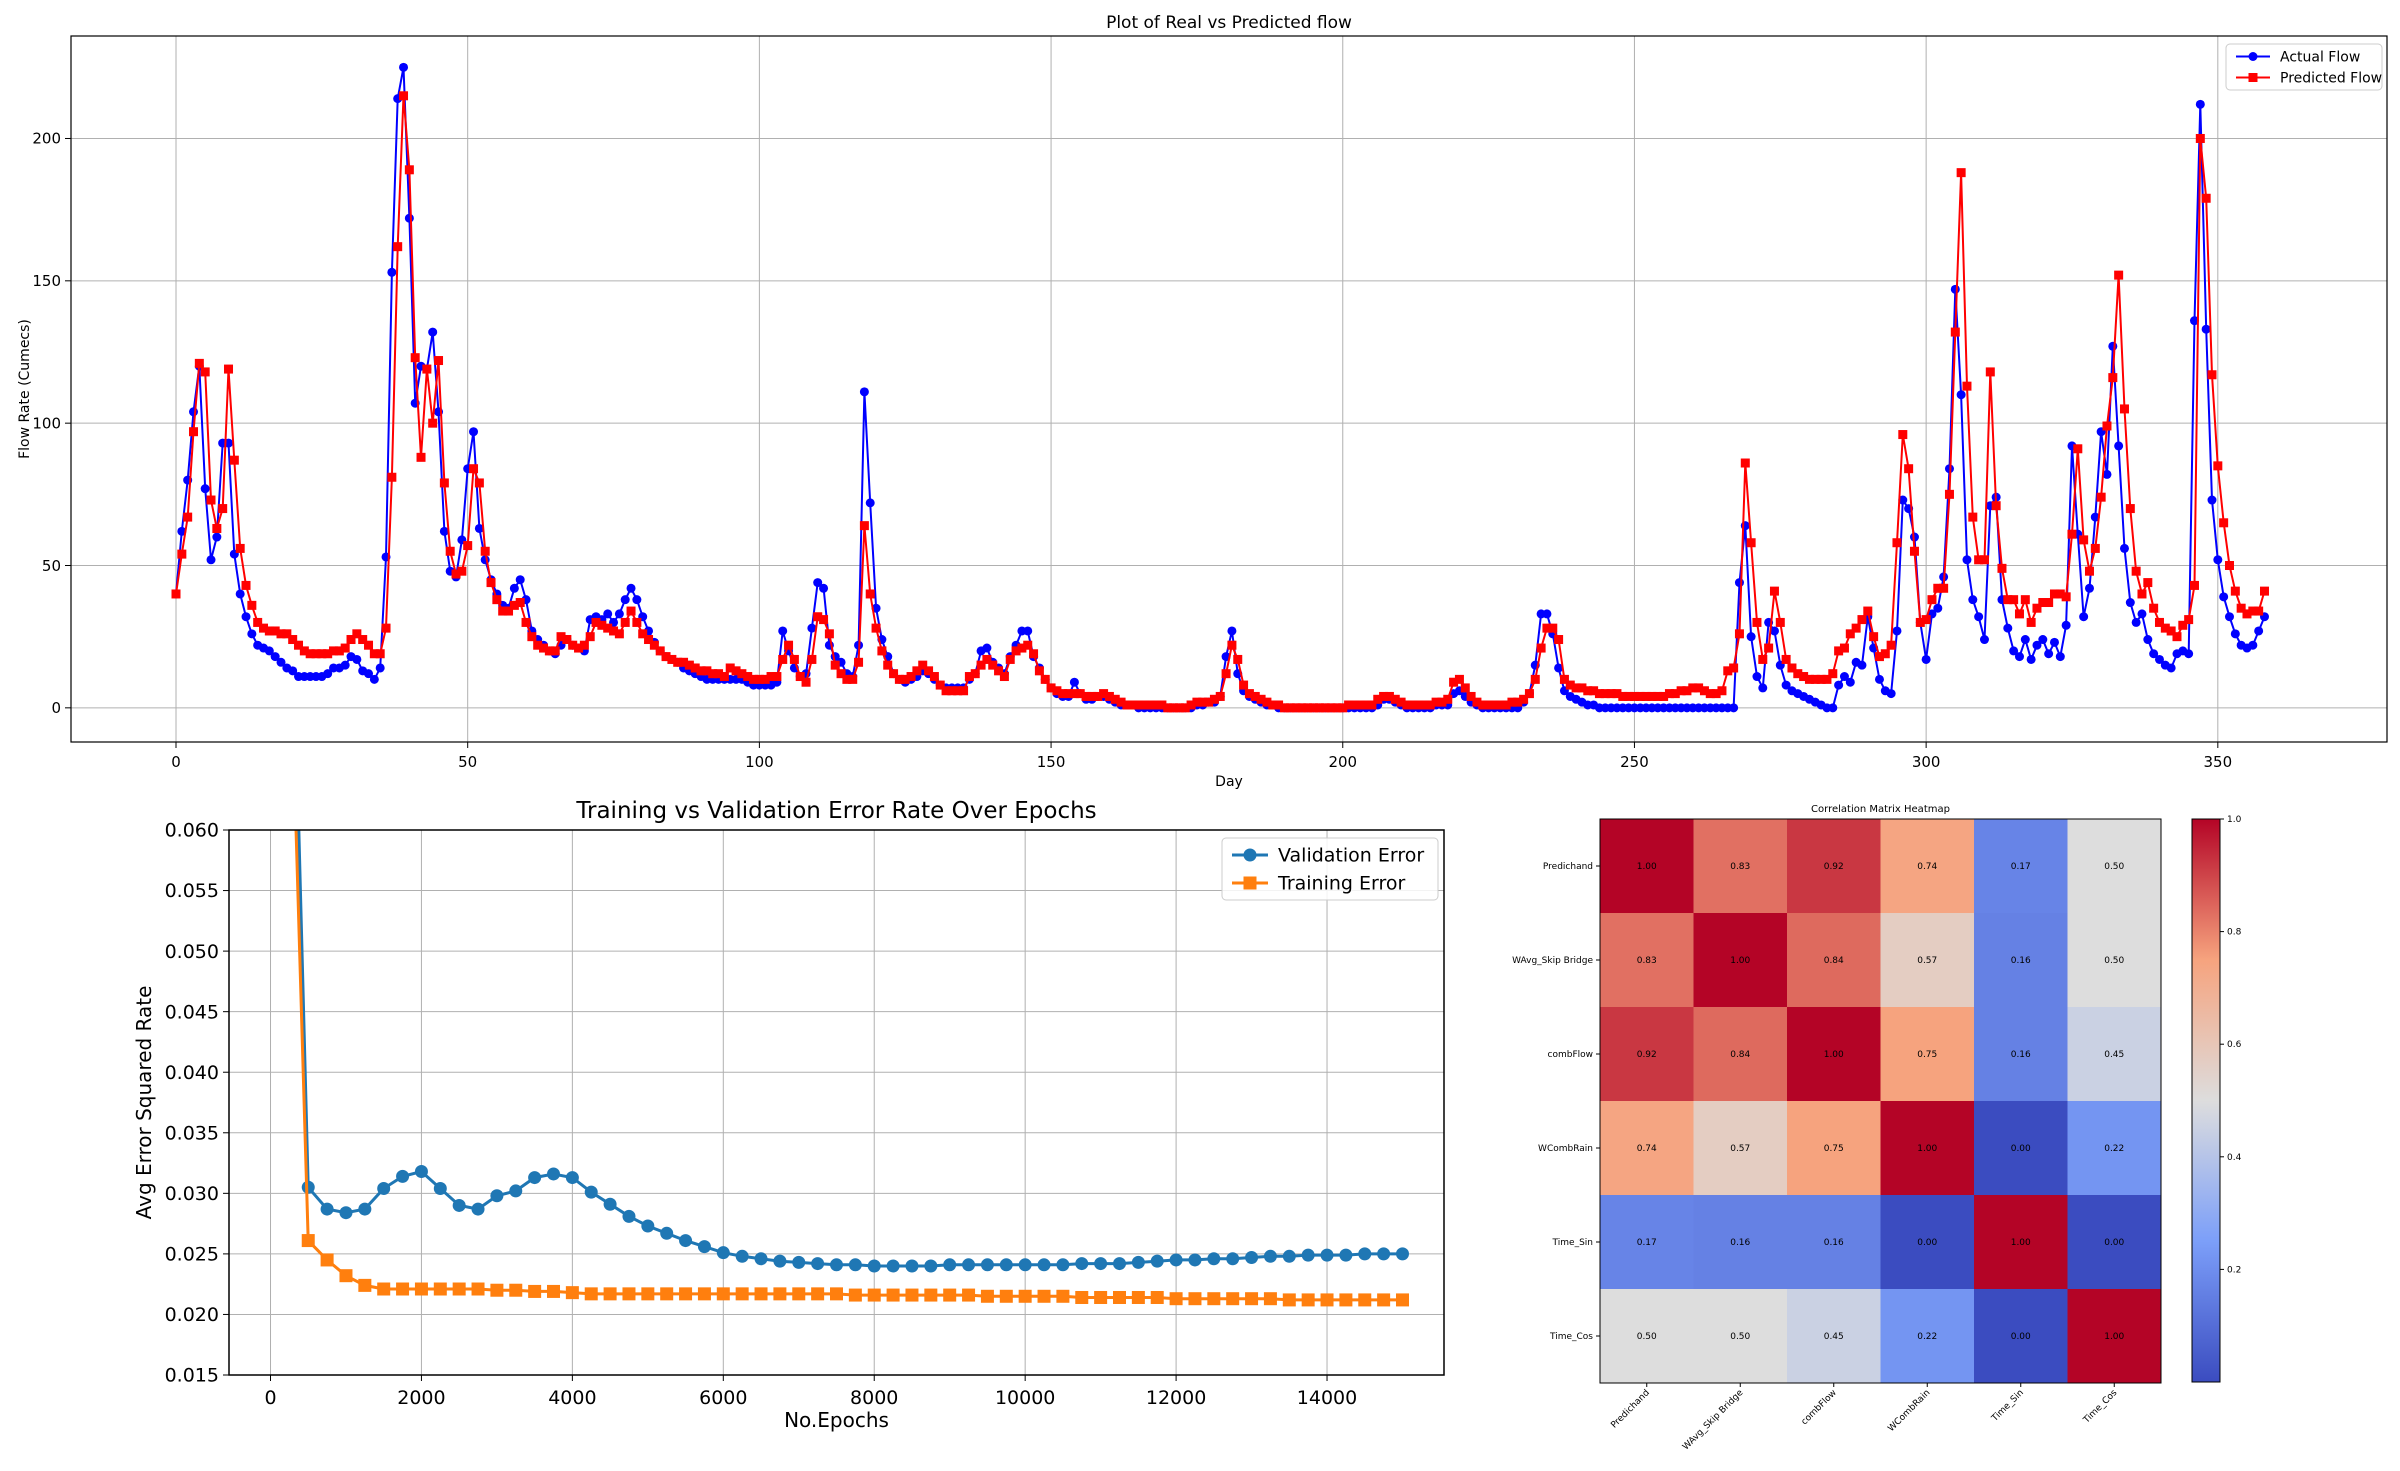 Image resolution: width=2400 pixels, height=1471 pixels. Describe the element at coordinates (270, 1398) in the screenshot. I see `x-tick-label: 0` at that location.